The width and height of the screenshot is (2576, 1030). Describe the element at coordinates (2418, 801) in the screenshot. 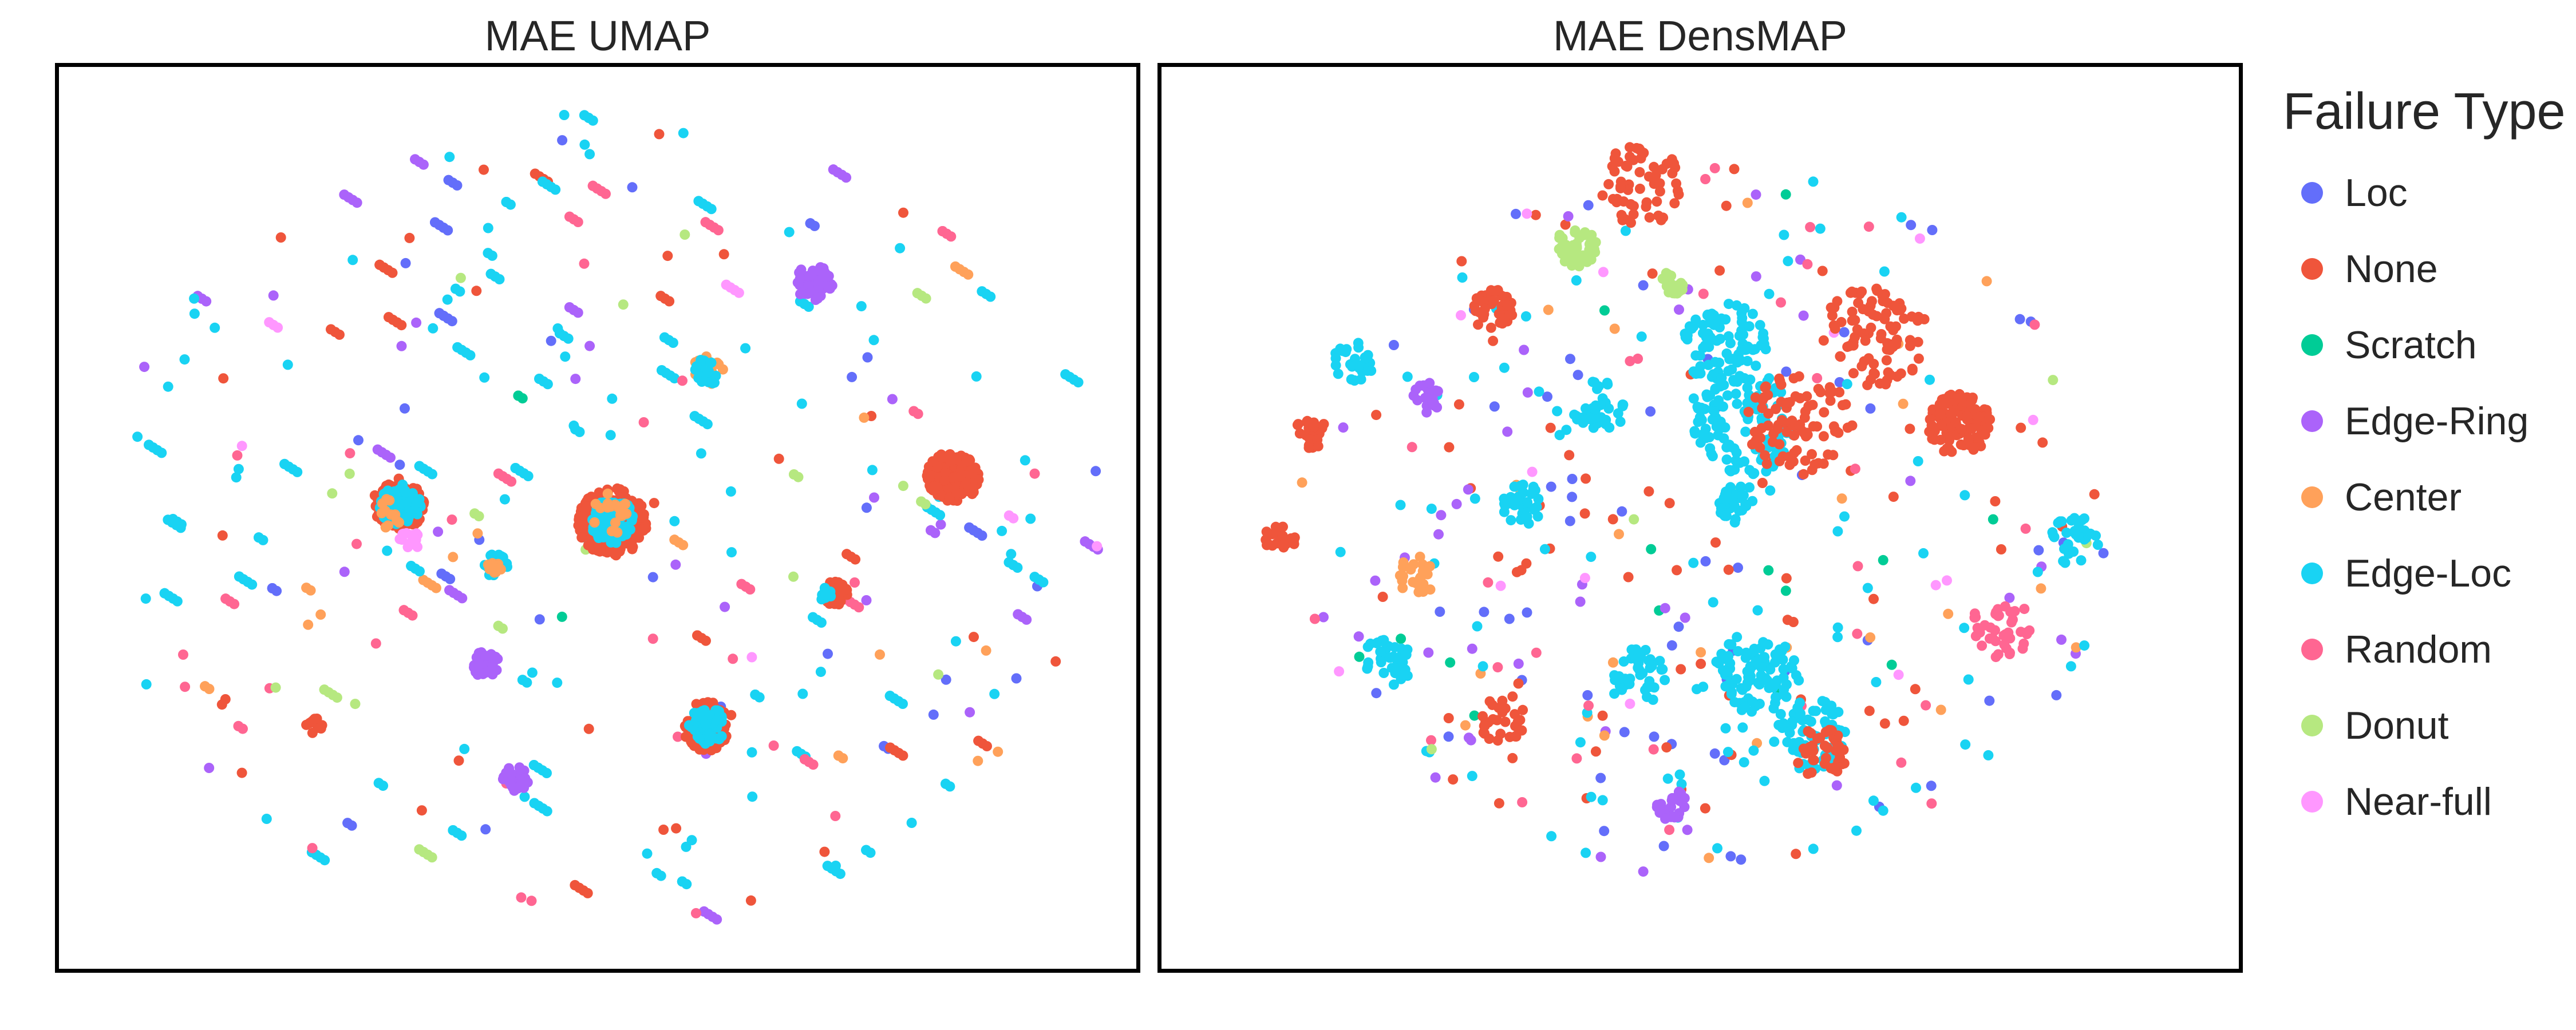

I see `legend-label: Near-full` at that location.